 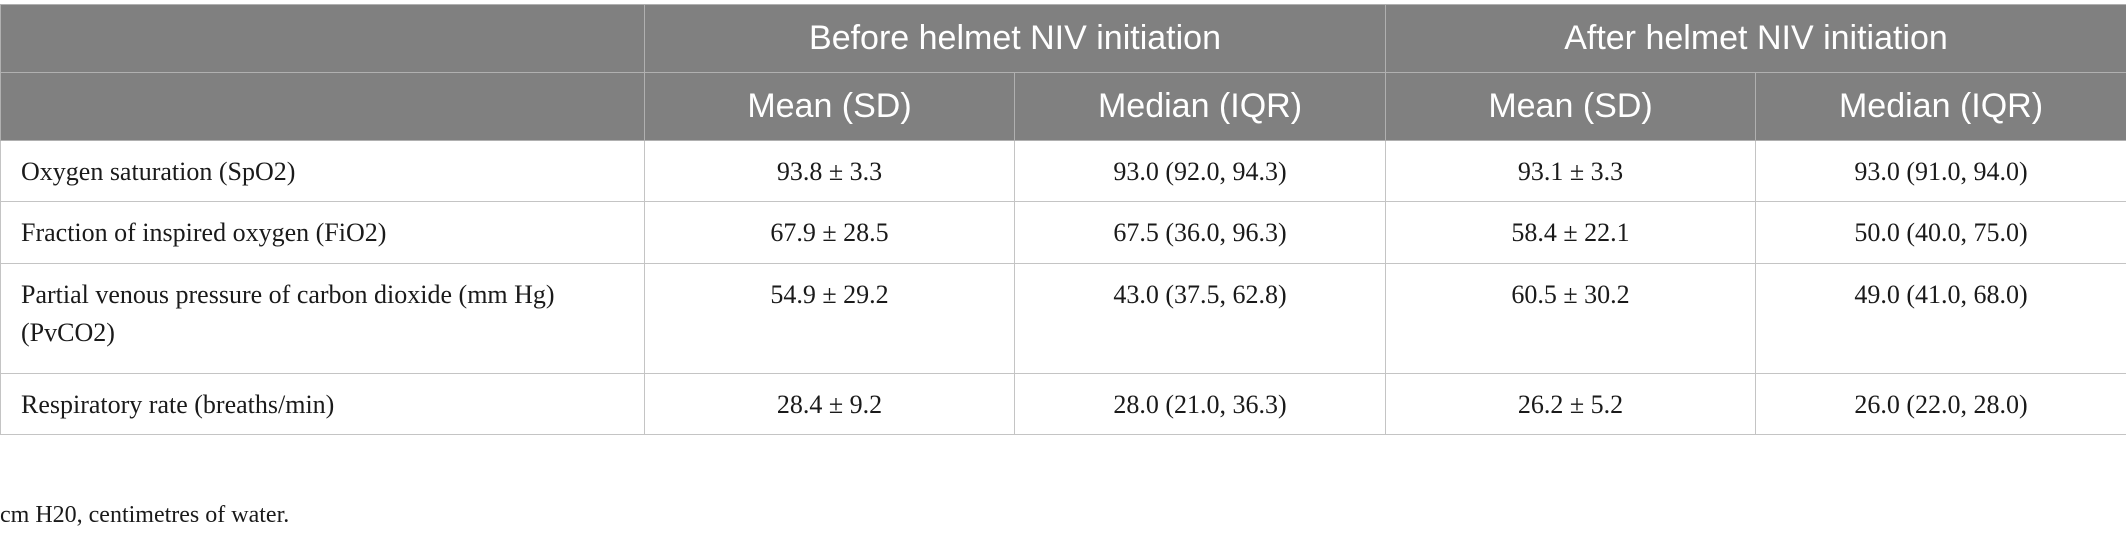 What do you see at coordinates (1200, 318) in the screenshot?
I see `before-median-cell: 43.0 (37.5, 62.8)` at bounding box center [1200, 318].